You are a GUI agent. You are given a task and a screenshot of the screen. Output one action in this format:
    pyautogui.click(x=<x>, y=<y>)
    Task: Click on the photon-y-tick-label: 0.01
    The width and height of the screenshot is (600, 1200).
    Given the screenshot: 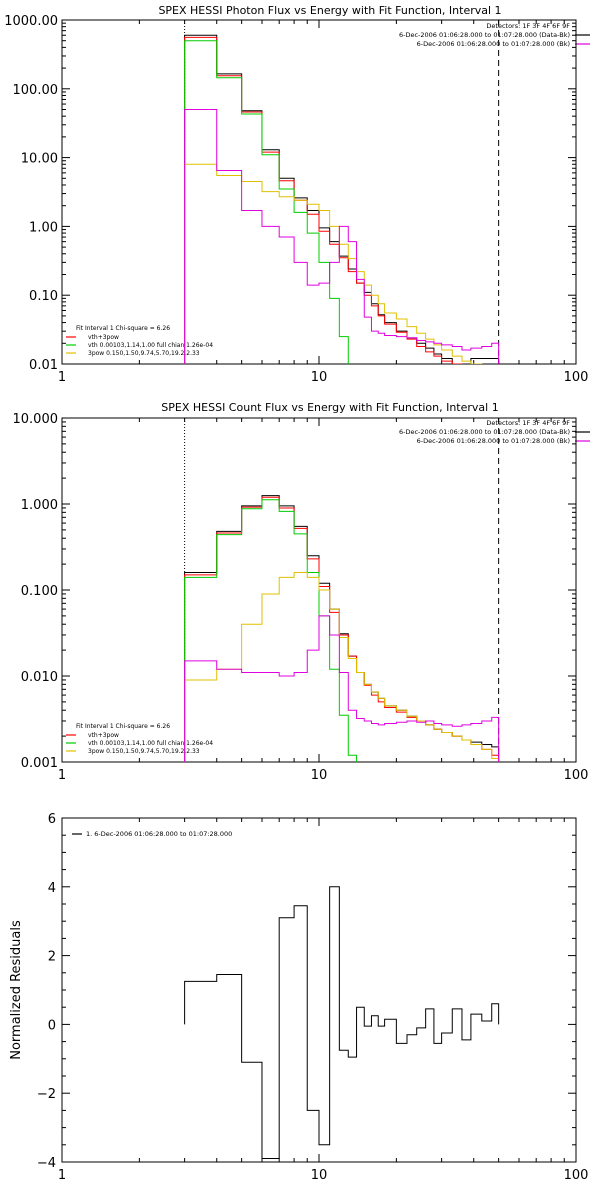 What is the action you would take?
    pyautogui.click(x=43, y=365)
    